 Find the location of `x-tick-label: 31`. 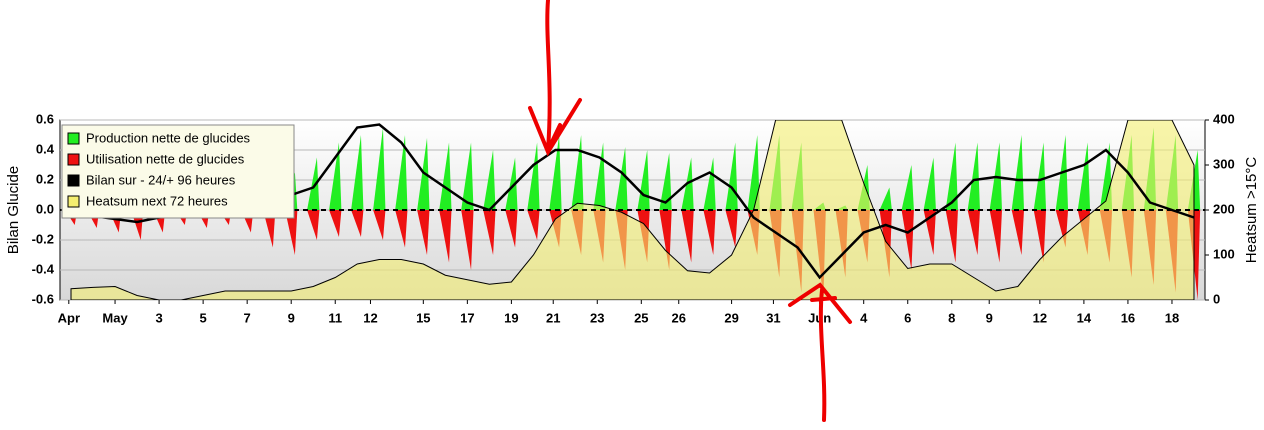

x-tick-label: 31 is located at coordinates (773, 317).